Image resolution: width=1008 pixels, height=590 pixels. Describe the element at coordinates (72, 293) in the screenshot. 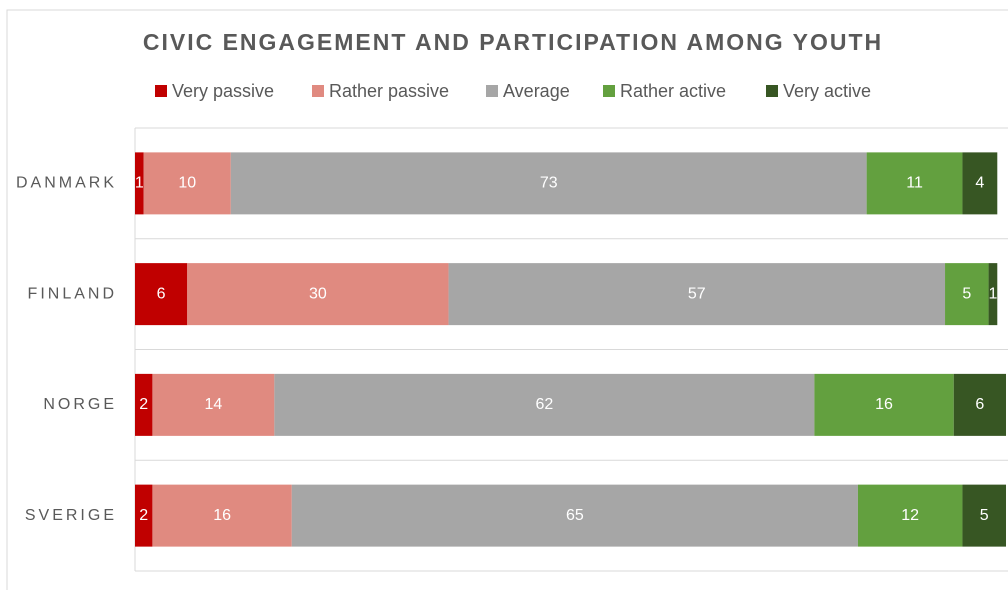

I see `y-tick-label: FINLAND` at that location.